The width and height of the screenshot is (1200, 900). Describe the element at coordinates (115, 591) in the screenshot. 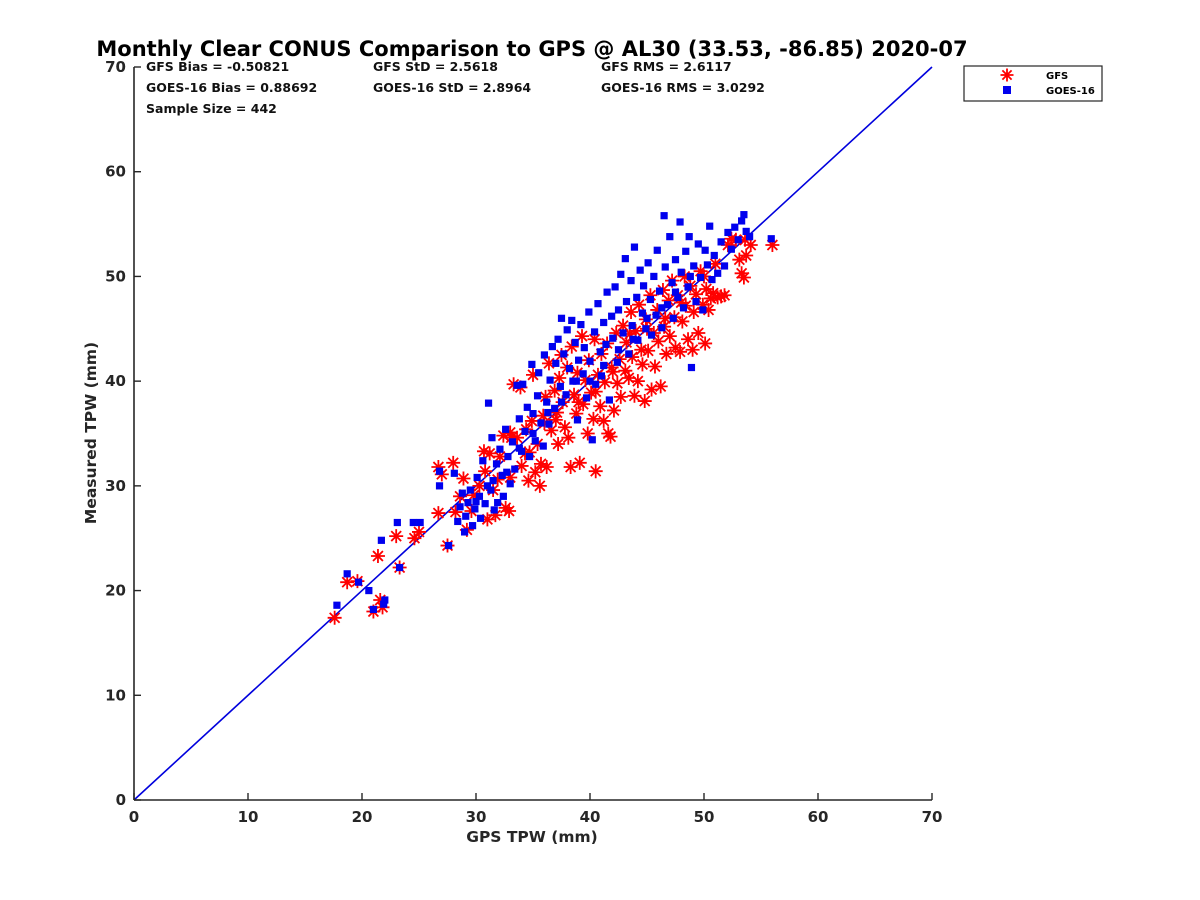

I see `y-tick-label: 20` at that location.